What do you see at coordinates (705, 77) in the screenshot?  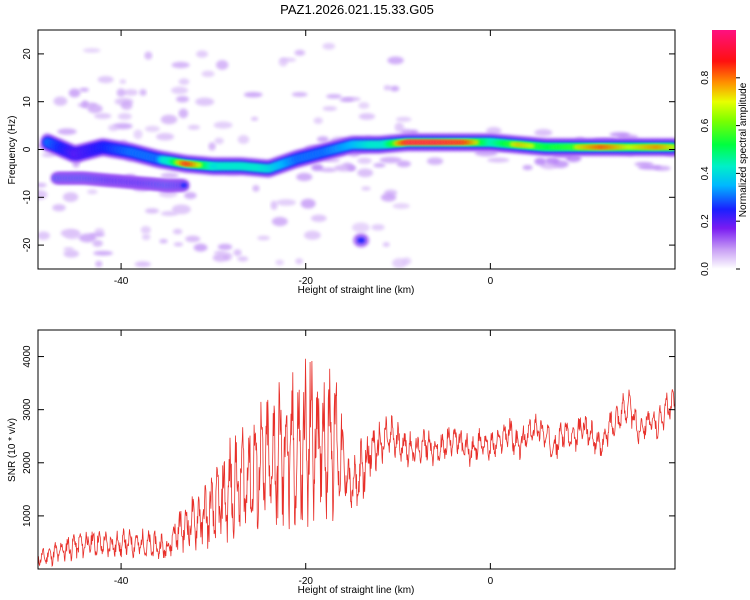 I see `colorbar-tick-label: 0.8` at bounding box center [705, 77].